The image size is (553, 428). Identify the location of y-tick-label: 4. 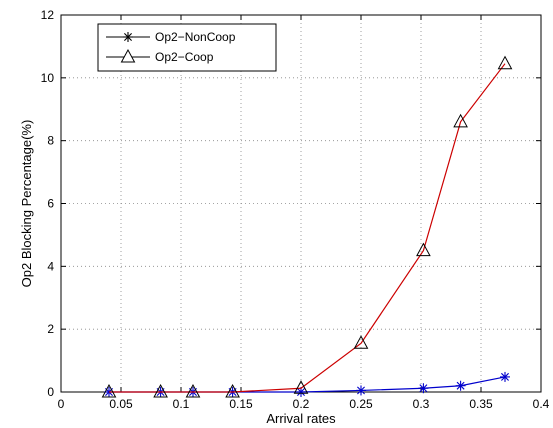
(50, 266).